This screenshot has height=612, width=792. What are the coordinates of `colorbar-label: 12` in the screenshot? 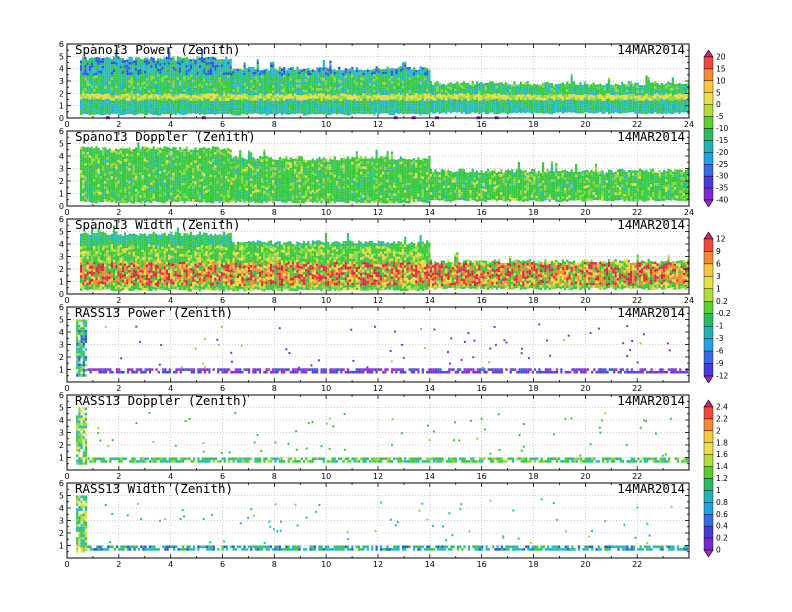 It's located at (721, 239).